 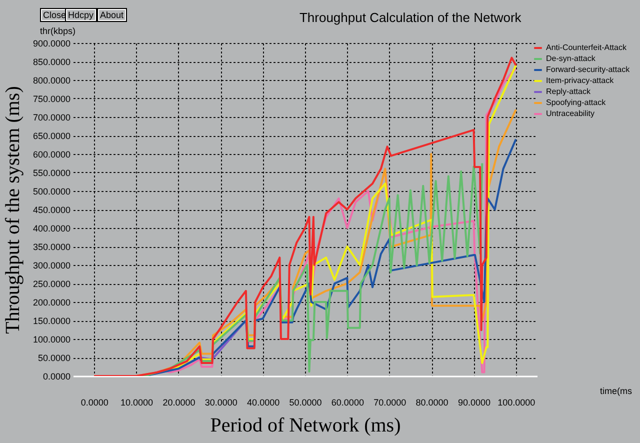 What do you see at coordinates (432, 403) in the screenshot?
I see `x-tick-label: 80.0000` at bounding box center [432, 403].